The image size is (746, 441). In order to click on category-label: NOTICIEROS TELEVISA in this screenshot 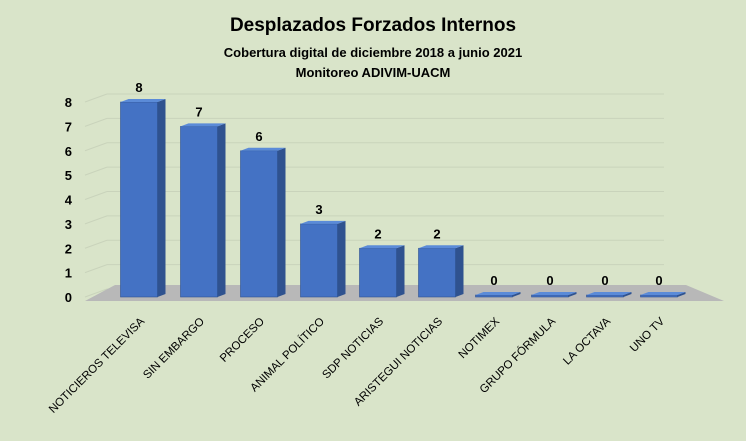, I will do `click(97, 365)`.